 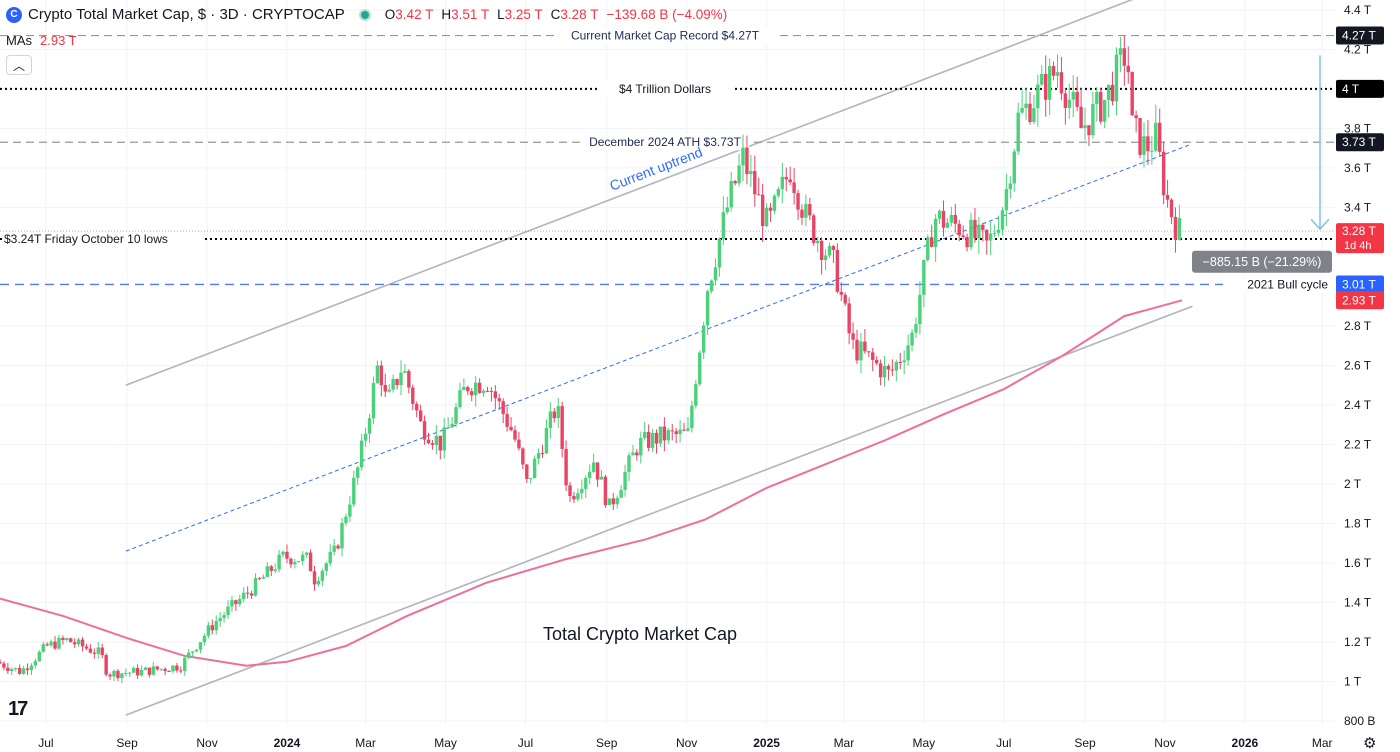 I want to click on level-label-bg, so click(x=665, y=35).